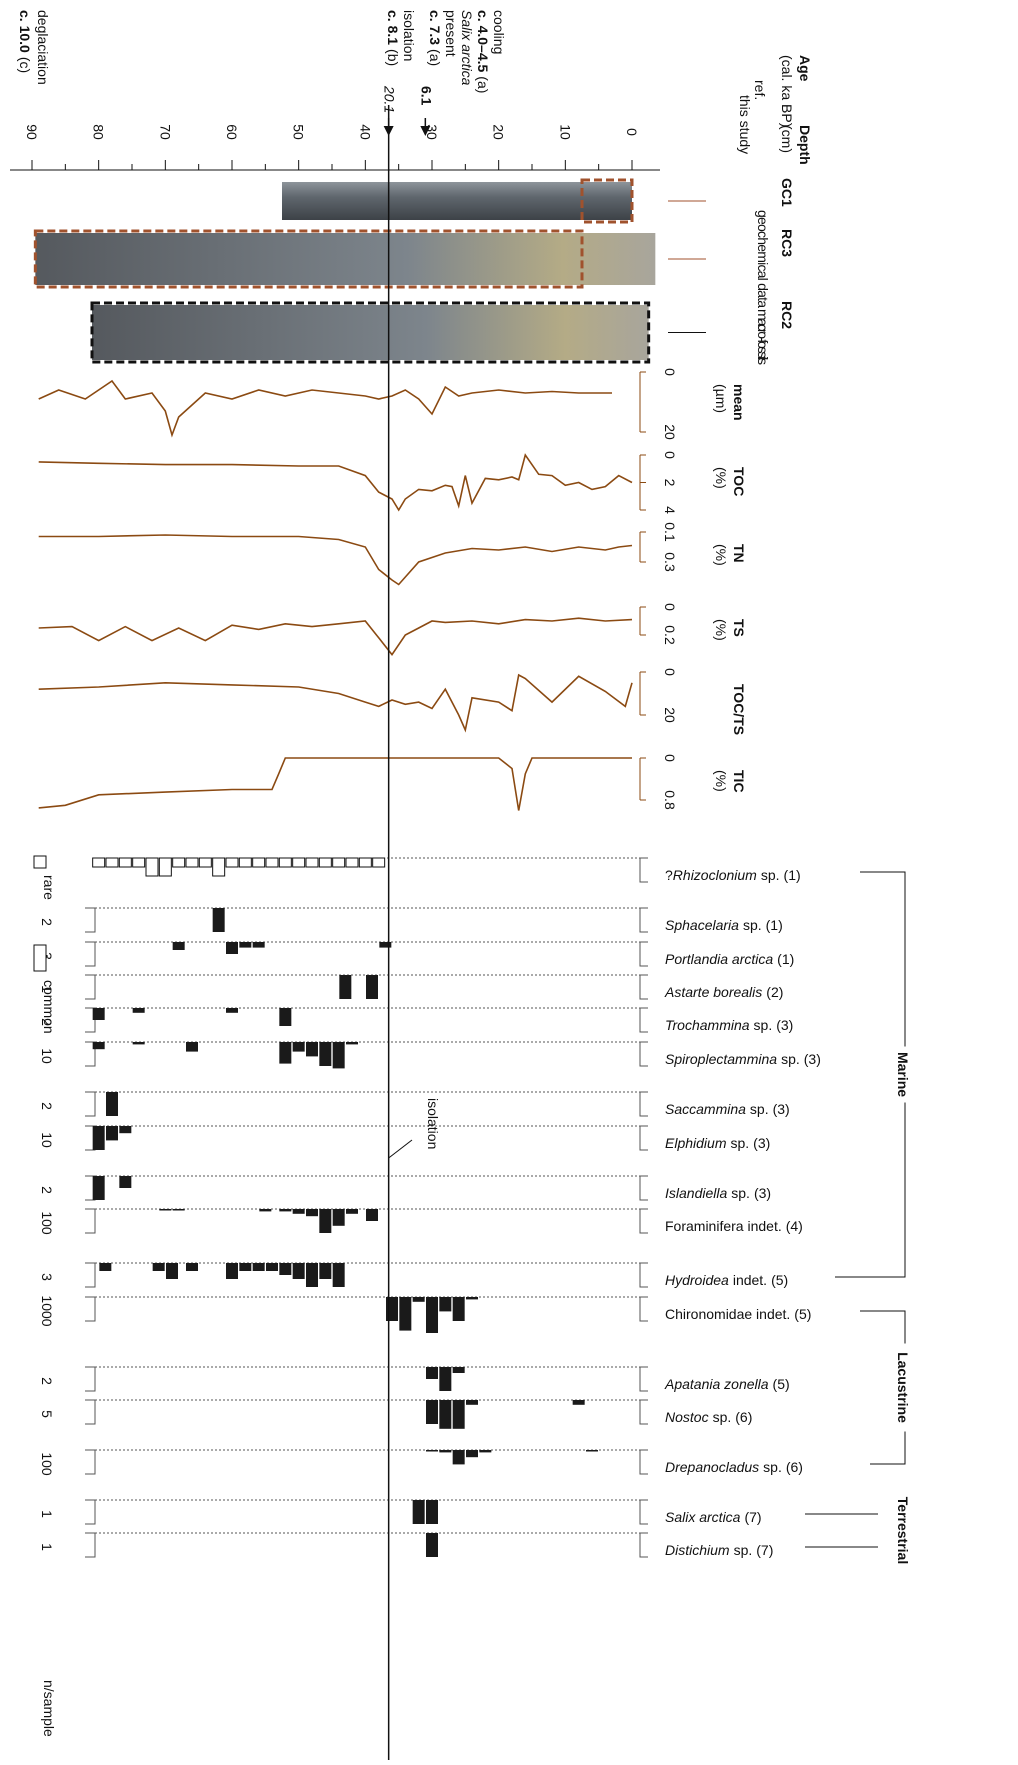  What do you see at coordinates (727, 1314) in the screenshot?
I see `taxon-name: Chironomidae indet.` at bounding box center [727, 1314].